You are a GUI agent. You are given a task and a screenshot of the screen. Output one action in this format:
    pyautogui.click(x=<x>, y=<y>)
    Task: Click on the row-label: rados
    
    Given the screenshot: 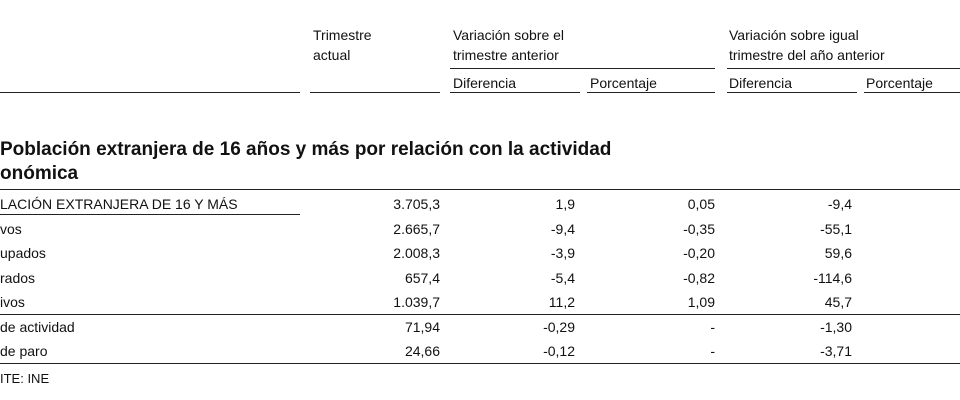 What is the action you would take?
    pyautogui.click(x=18, y=277)
    